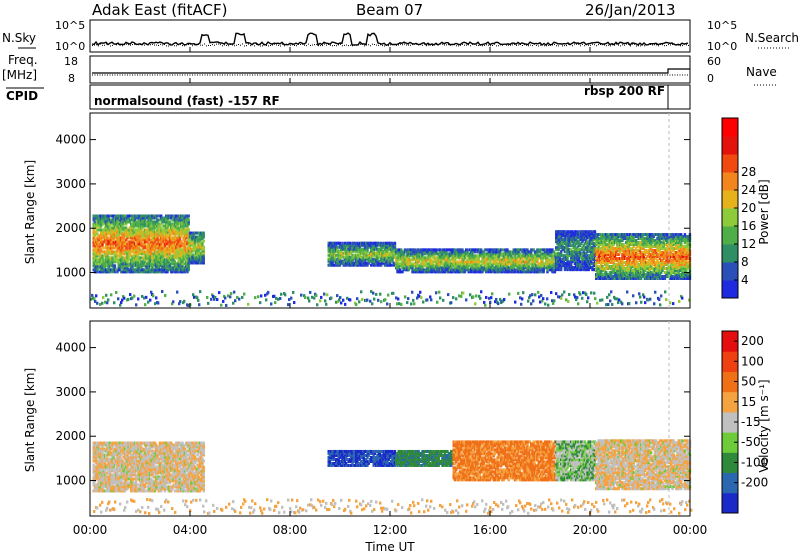  Describe the element at coordinates (187, 101) in the screenshot. I see `cpid-left-program: normalsound (fast) -157 RF` at that location.